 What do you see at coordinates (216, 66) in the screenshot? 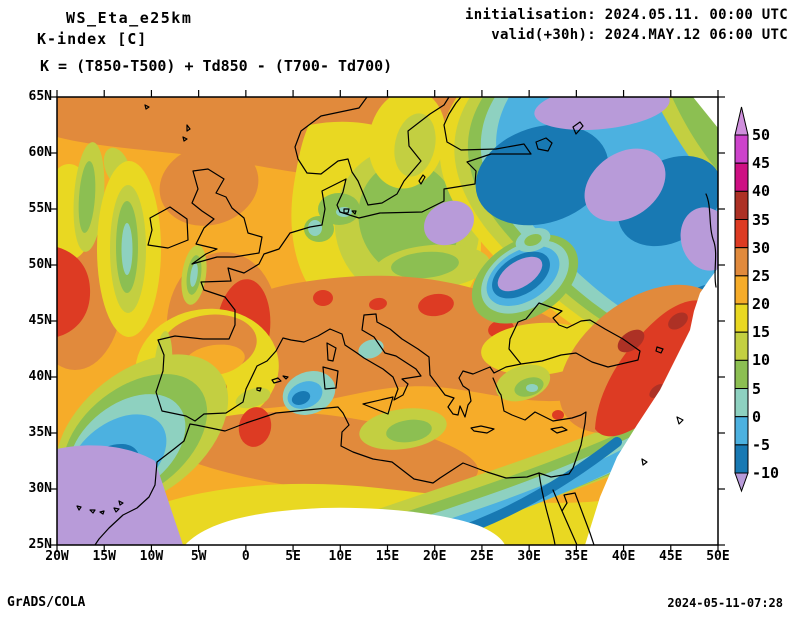
I see `formula-text: K = (T850-T500) + Td850 - (T700- Td700)` at bounding box center [216, 66].